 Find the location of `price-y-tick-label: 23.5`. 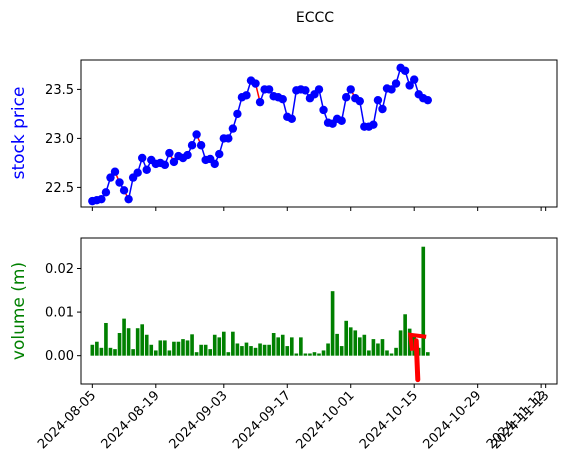

price-y-tick-label: 23.5 is located at coordinates (59, 90).